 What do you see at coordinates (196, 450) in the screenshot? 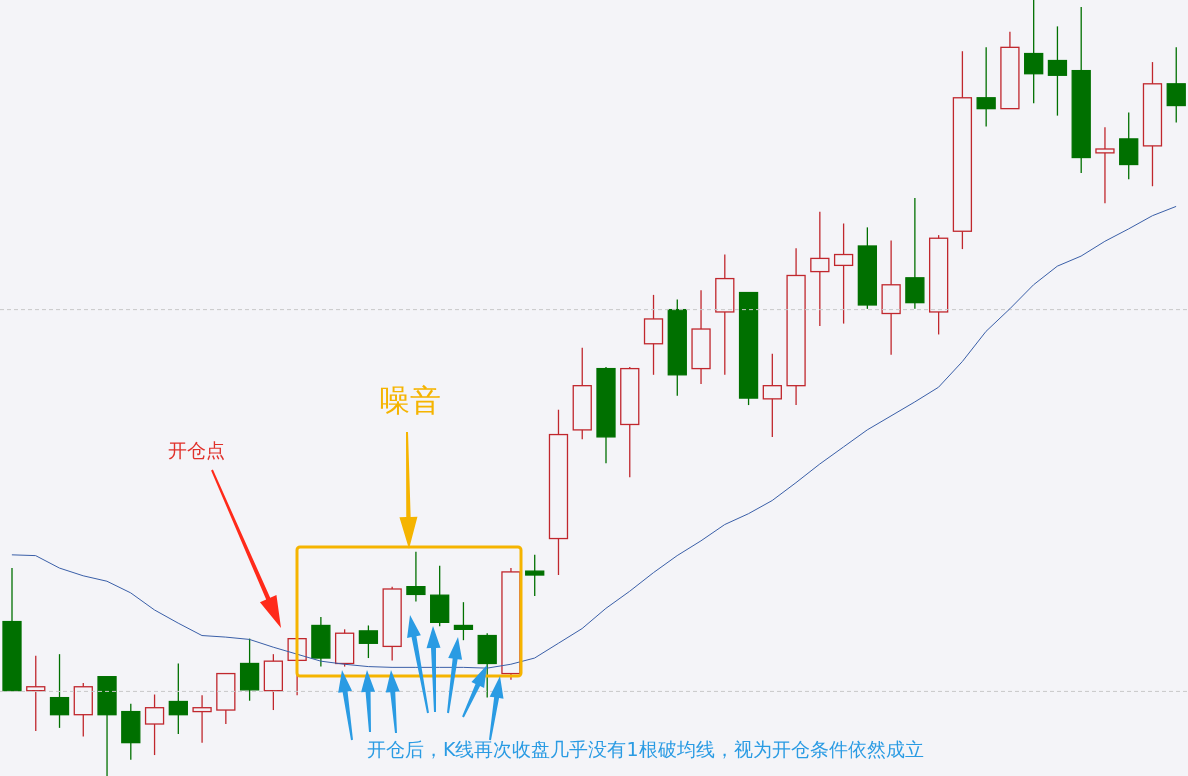
I see `annotation: 开仓点` at bounding box center [196, 450].